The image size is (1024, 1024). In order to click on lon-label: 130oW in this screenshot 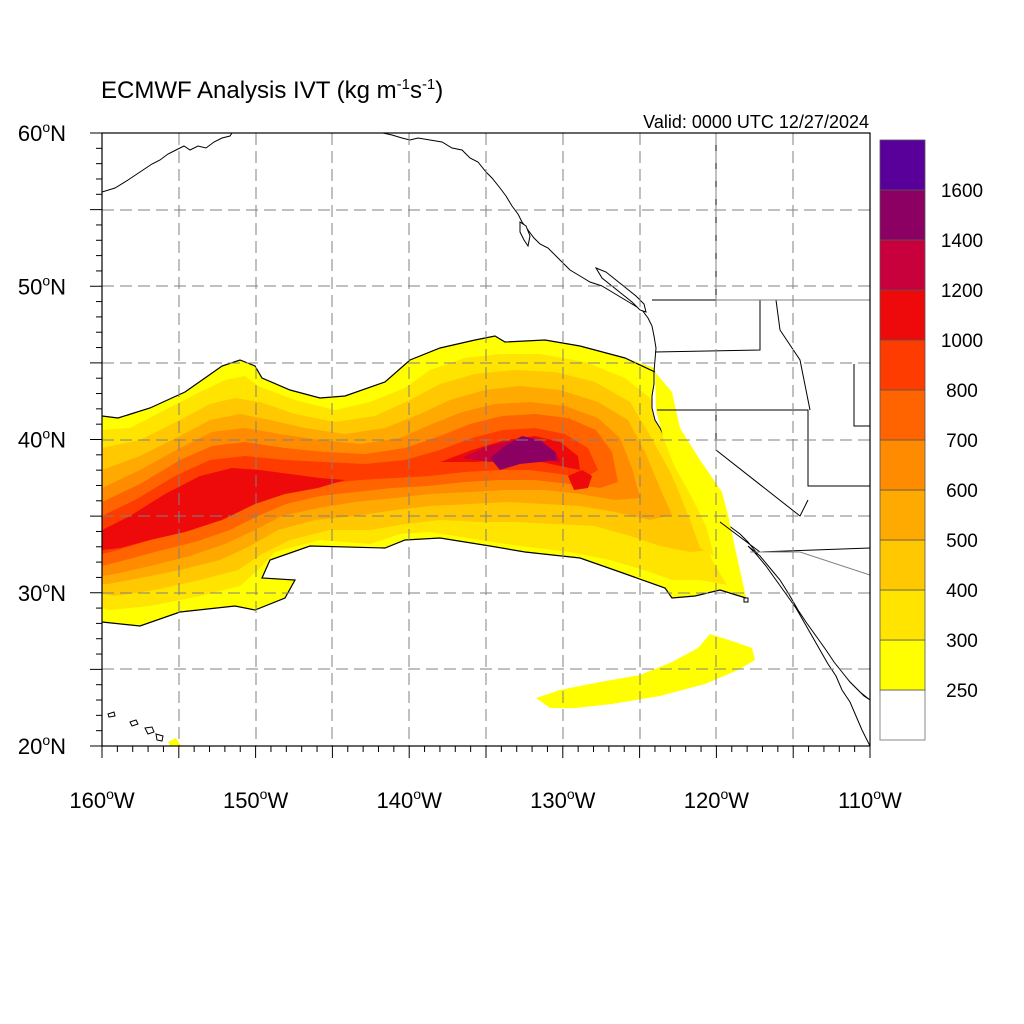, I will do `click(563, 799)`.